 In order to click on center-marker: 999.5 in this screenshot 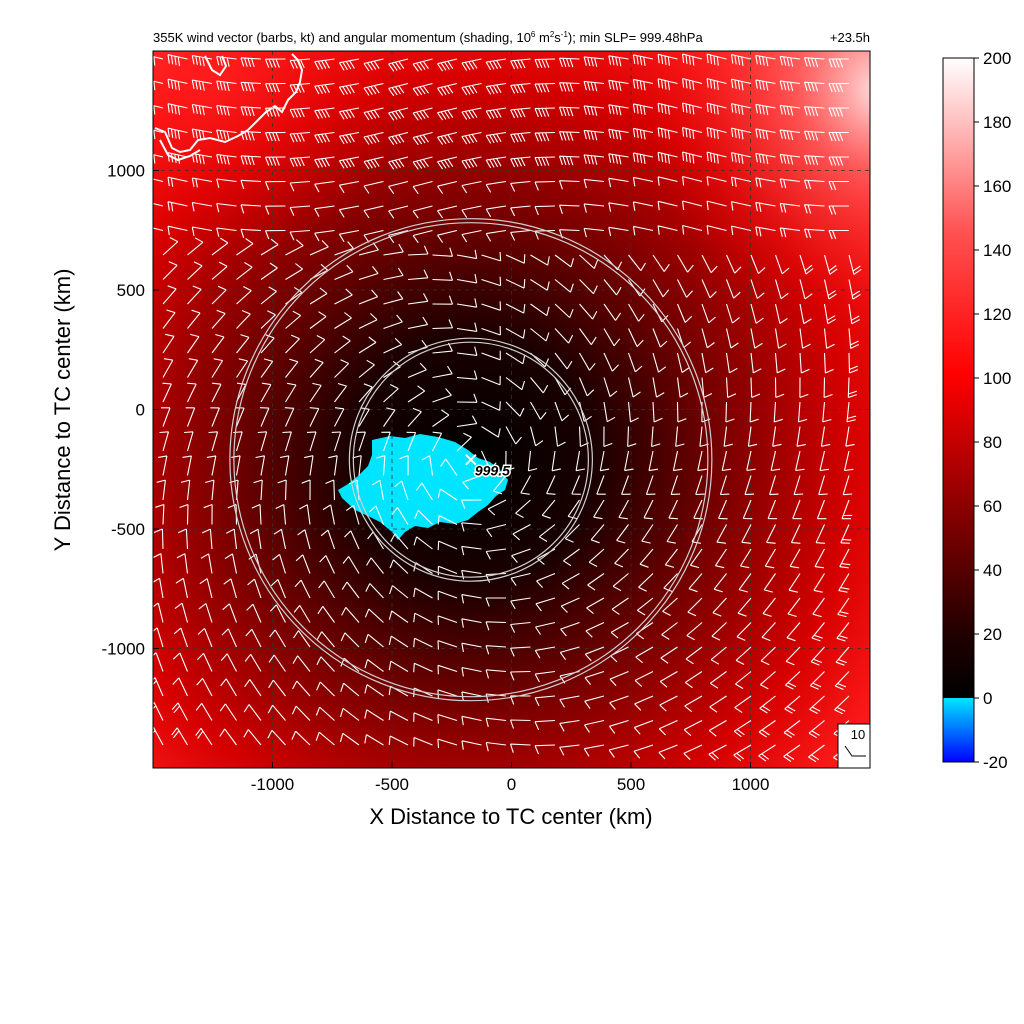, I will do `click(488, 466)`.